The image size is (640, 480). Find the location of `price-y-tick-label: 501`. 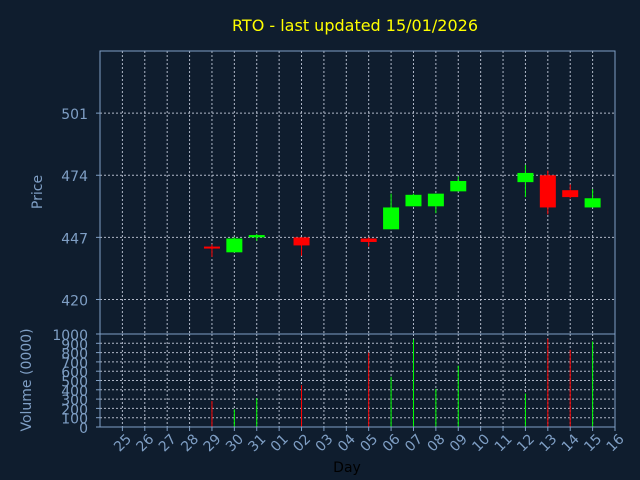

price-y-tick-label: 501 is located at coordinates (74, 115).